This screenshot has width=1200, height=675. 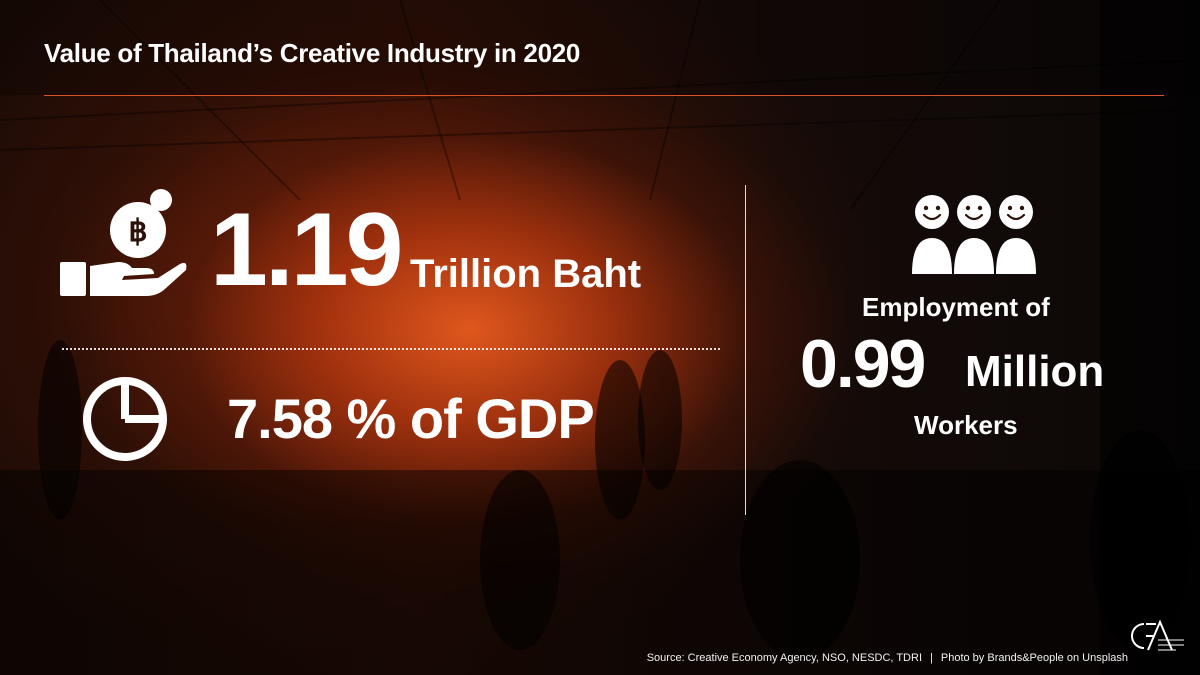 What do you see at coordinates (123, 242) in the screenshot?
I see `hand-coin-baht-icon: ฿` at bounding box center [123, 242].